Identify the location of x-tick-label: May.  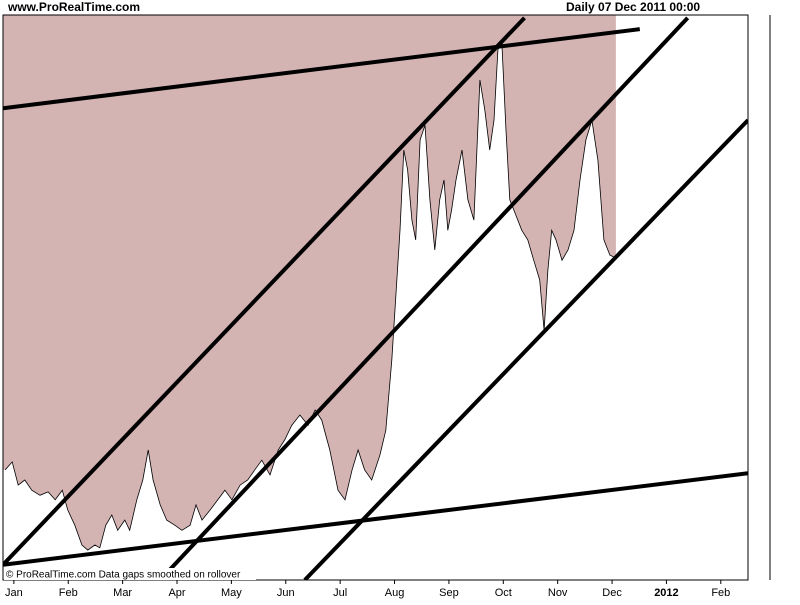
(231, 593).